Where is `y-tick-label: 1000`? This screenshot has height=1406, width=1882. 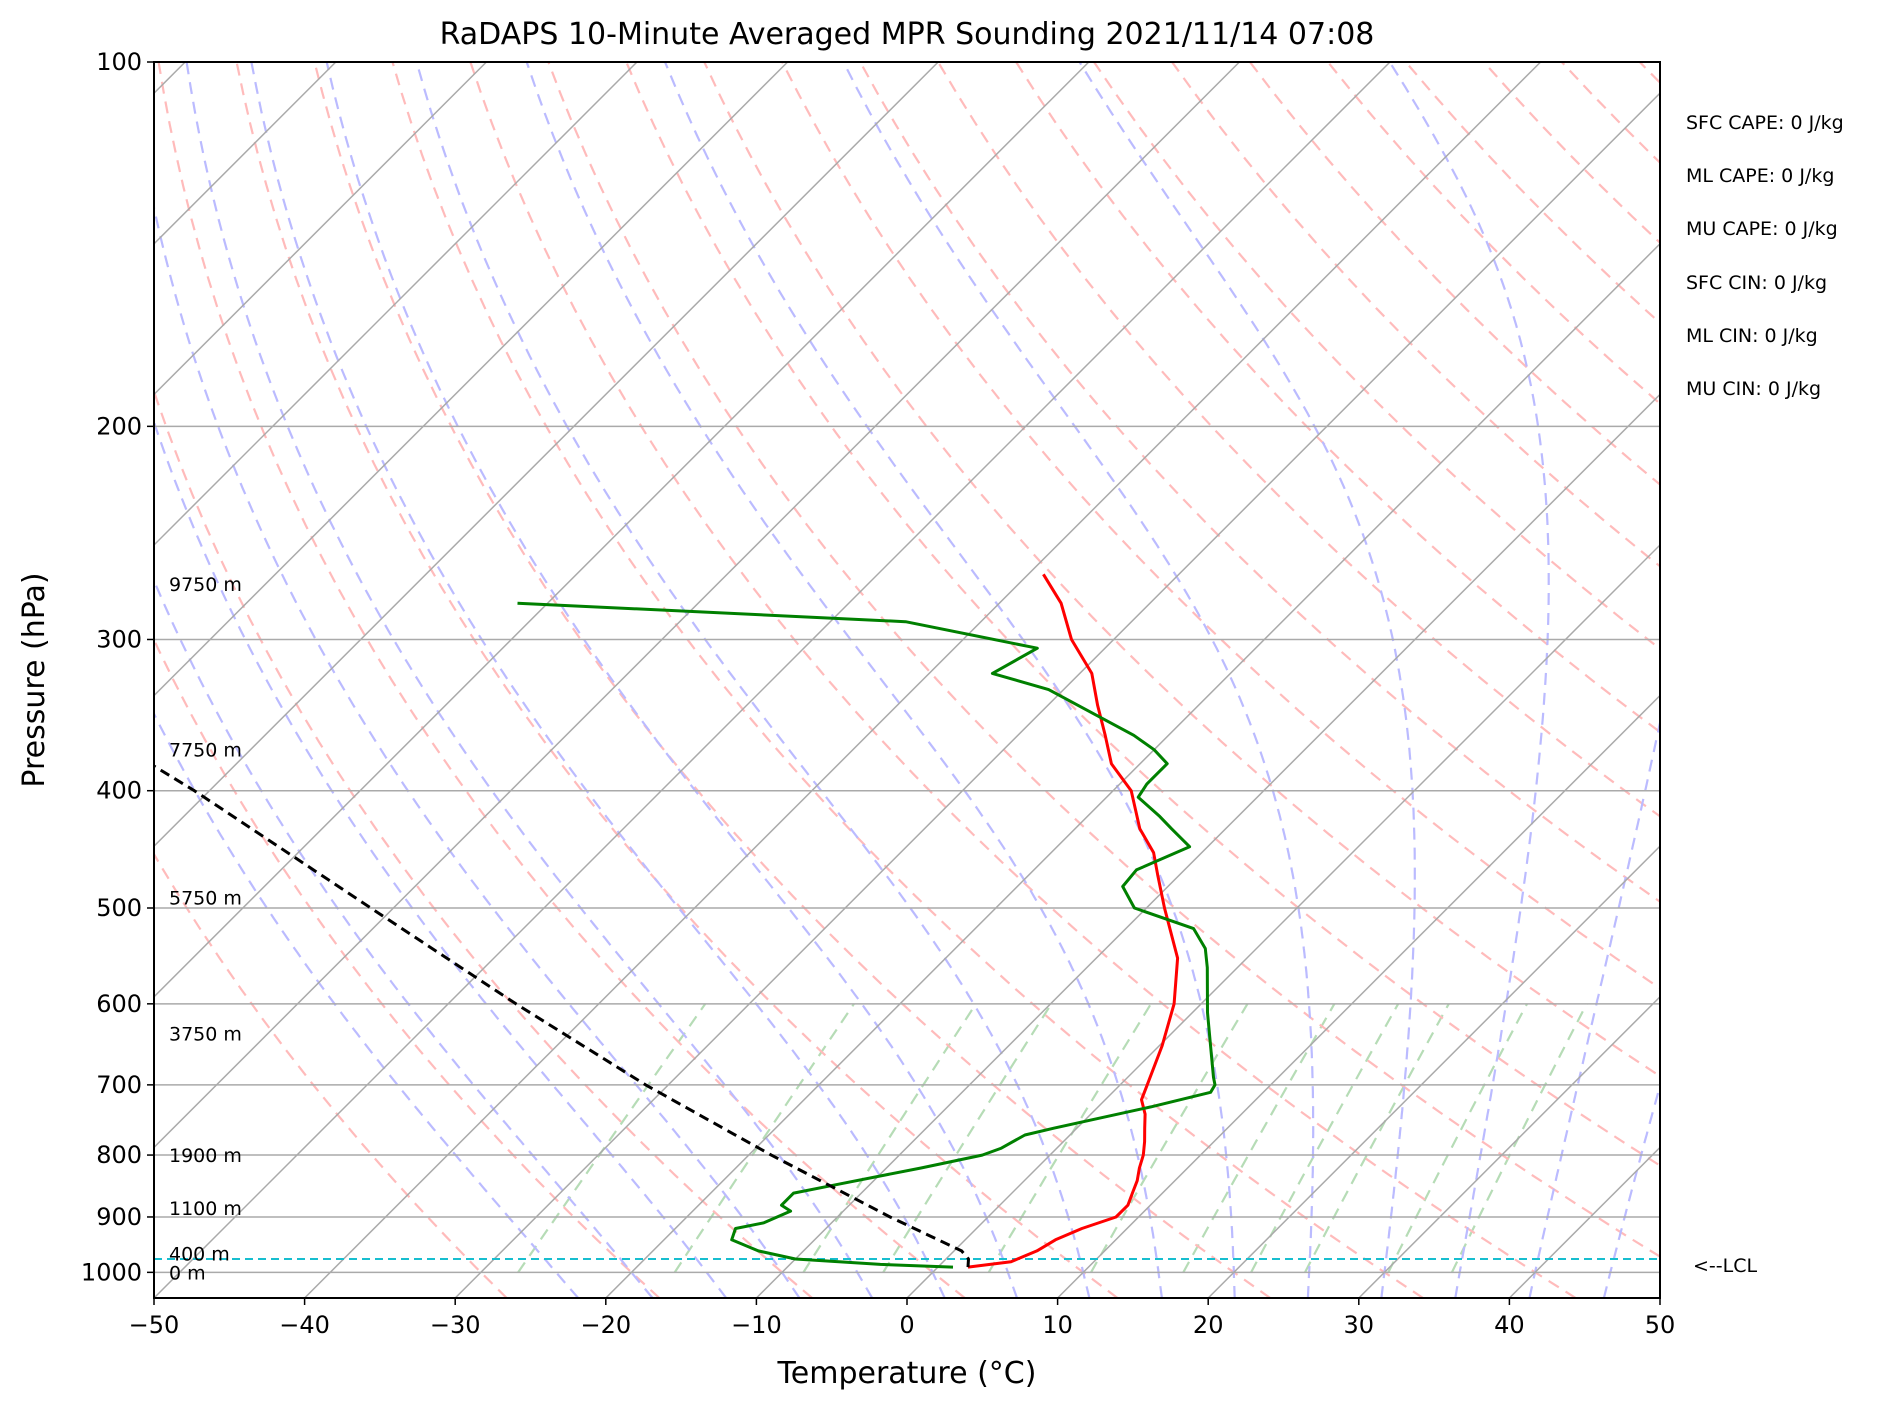 y-tick-label: 1000 is located at coordinates (111, 1272).